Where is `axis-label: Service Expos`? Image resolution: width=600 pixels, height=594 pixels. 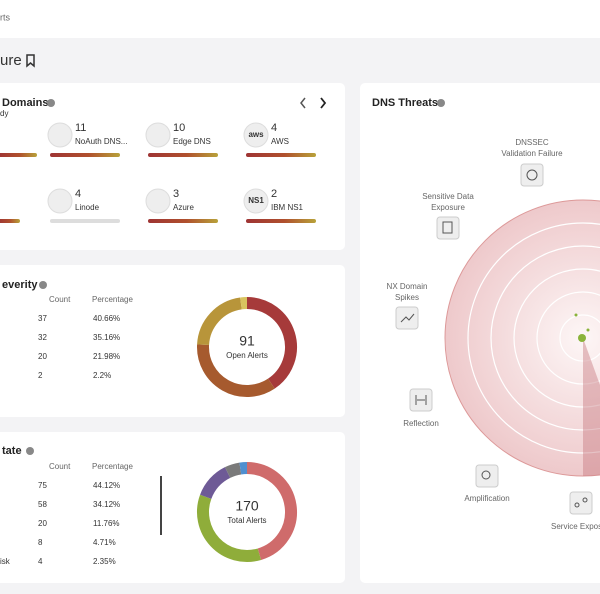 axis-label: Service Expos is located at coordinates (575, 526).